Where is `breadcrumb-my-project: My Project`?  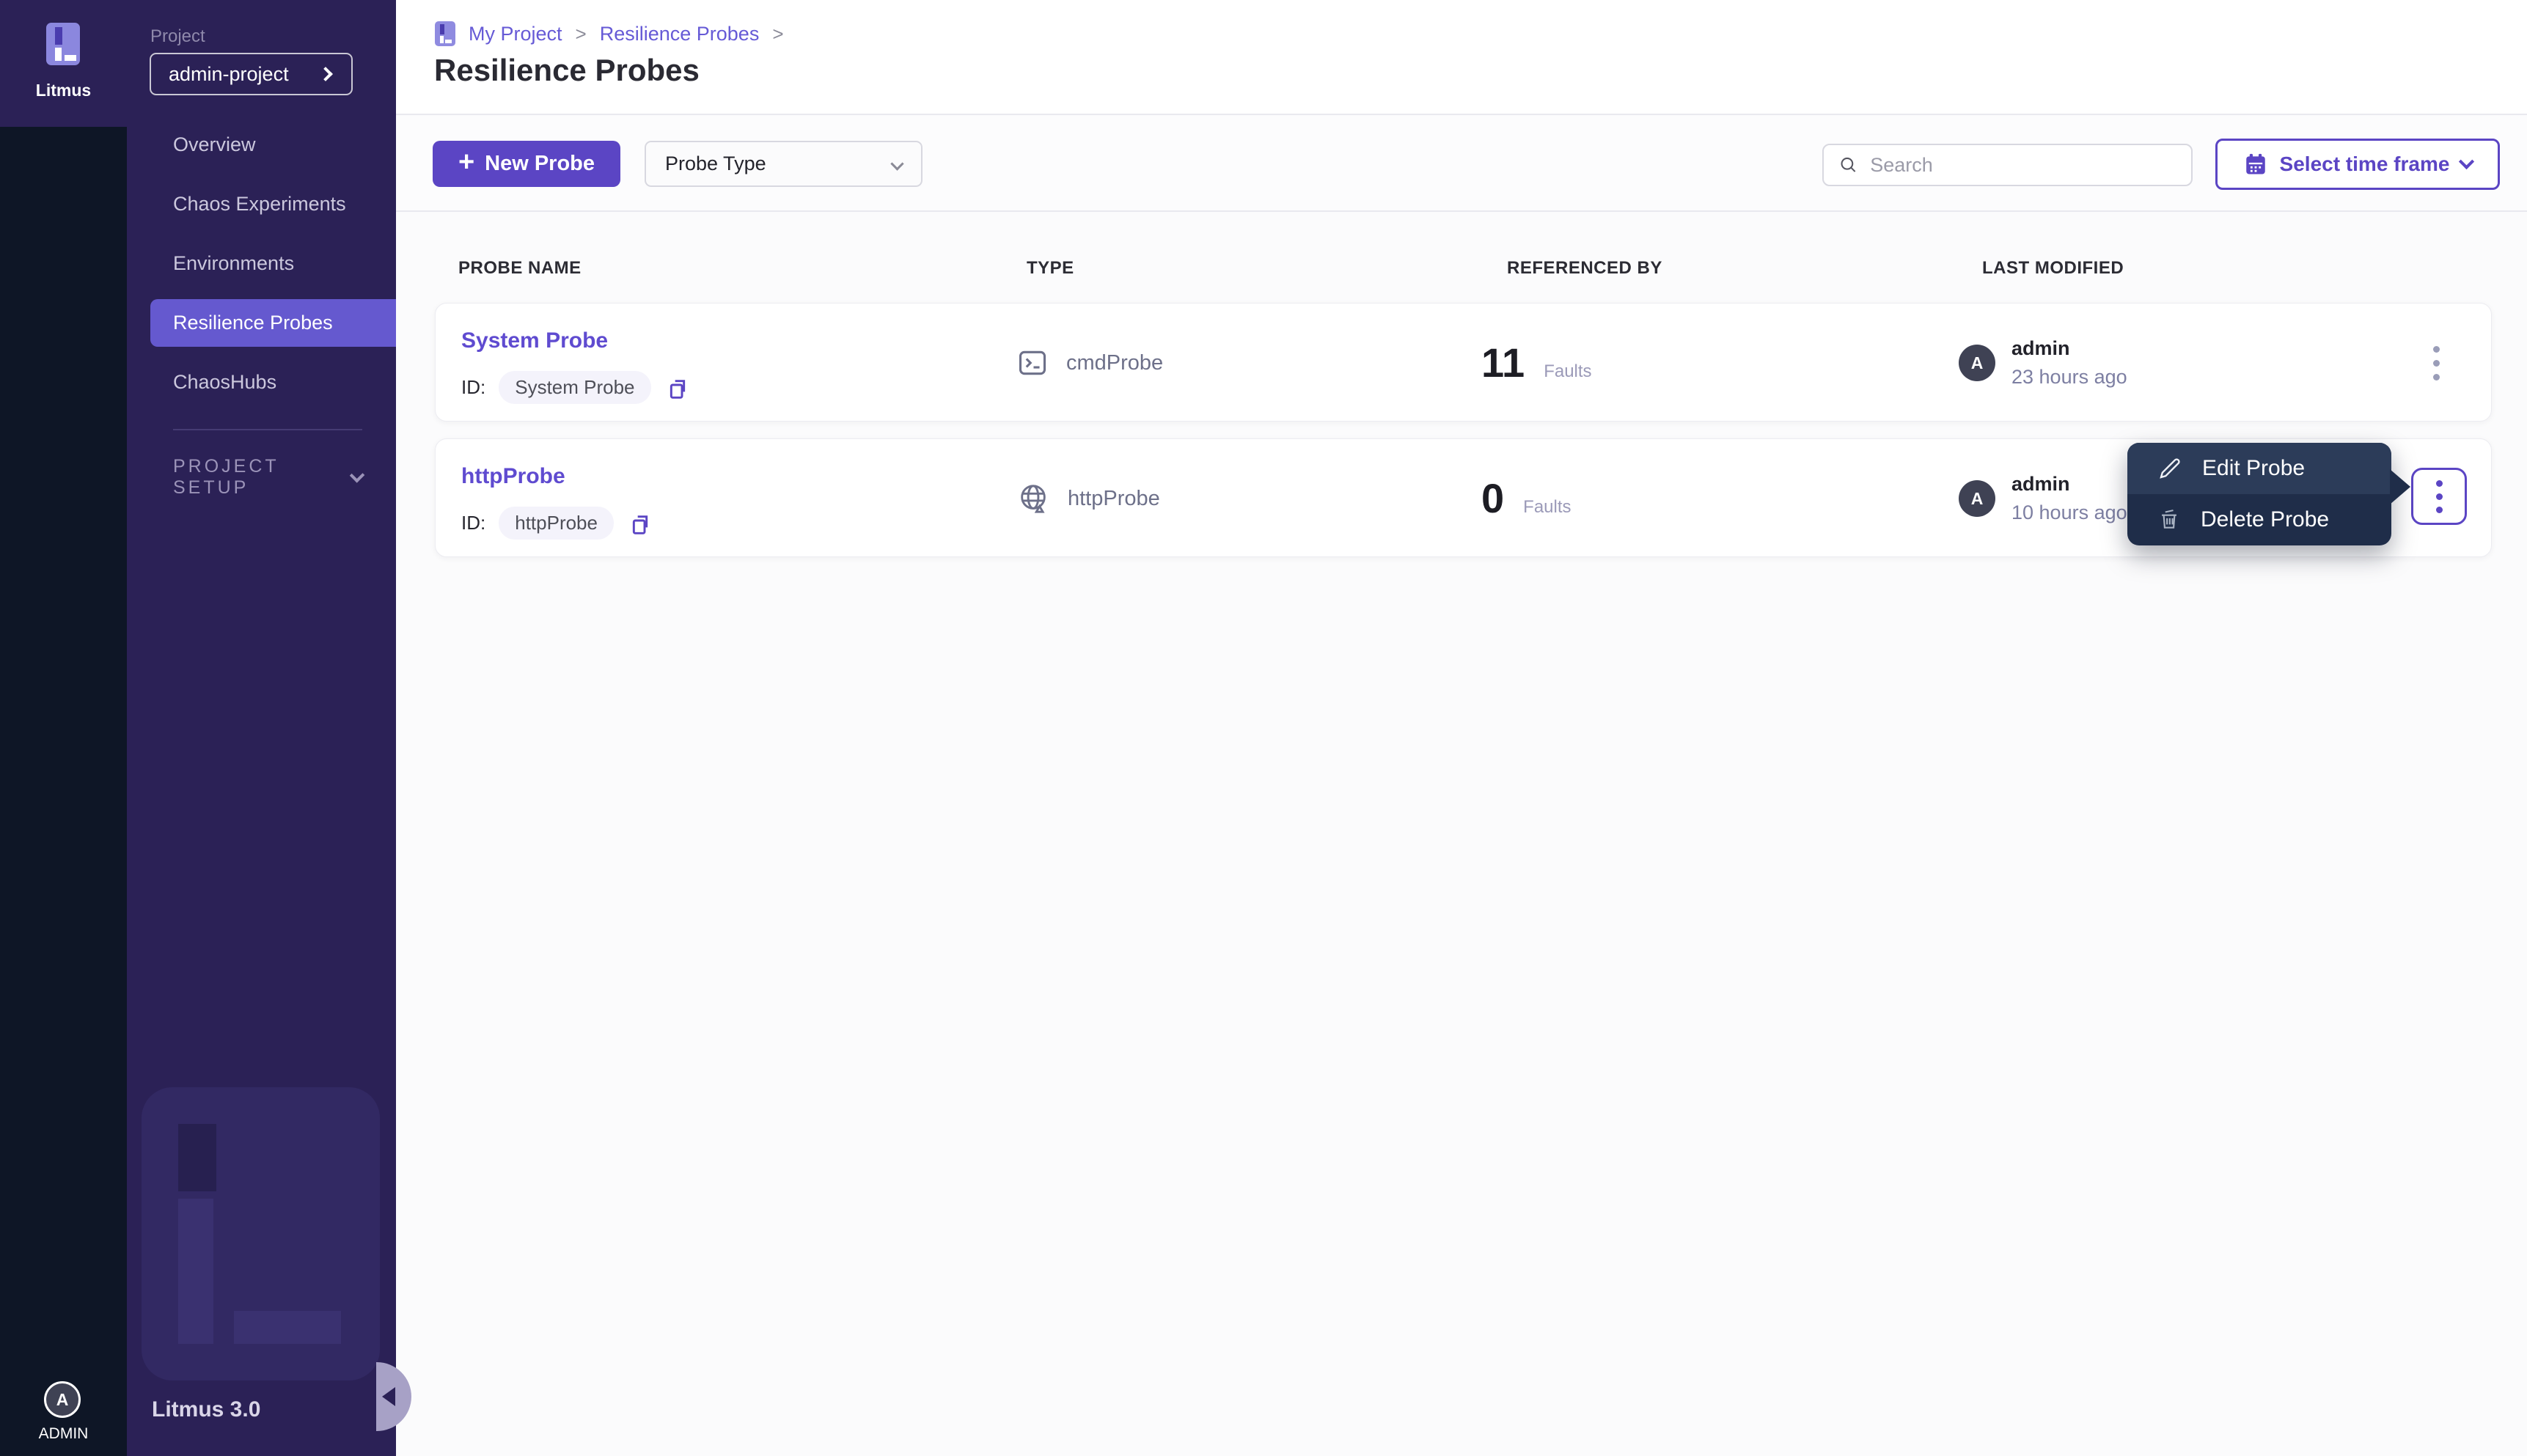
breadcrumb-my-project: My Project is located at coordinates (515, 33).